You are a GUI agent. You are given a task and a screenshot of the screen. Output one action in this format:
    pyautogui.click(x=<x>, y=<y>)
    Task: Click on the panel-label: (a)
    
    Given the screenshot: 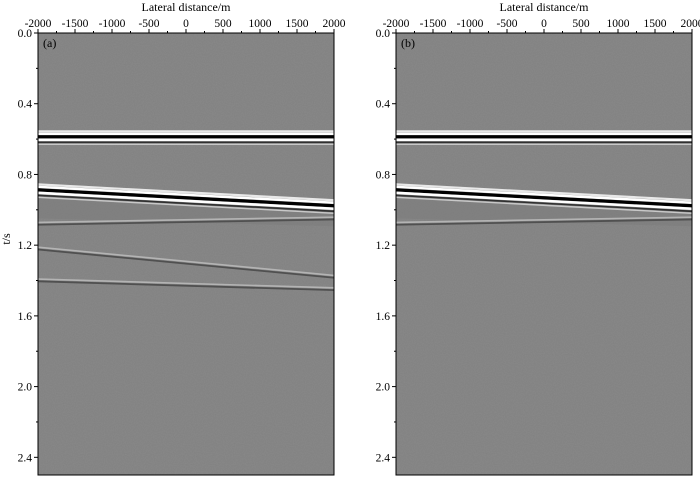 What is the action you would take?
    pyautogui.click(x=49, y=43)
    